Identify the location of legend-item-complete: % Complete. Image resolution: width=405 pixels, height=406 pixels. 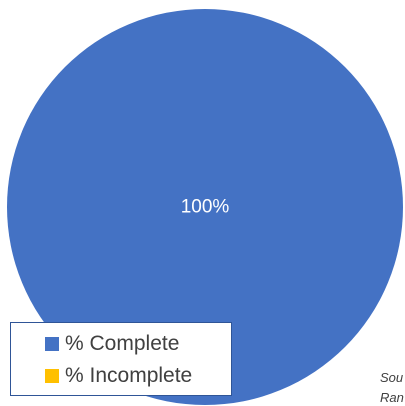
(138, 344).